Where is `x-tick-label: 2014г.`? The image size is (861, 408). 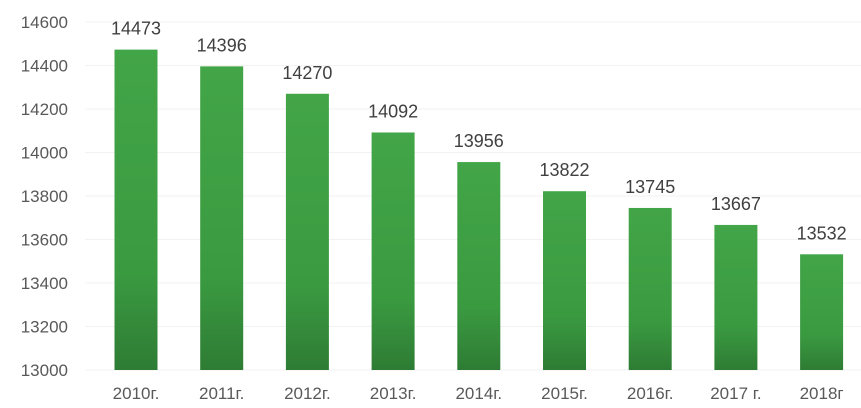
x-tick-label: 2014г. is located at coordinates (478, 393).